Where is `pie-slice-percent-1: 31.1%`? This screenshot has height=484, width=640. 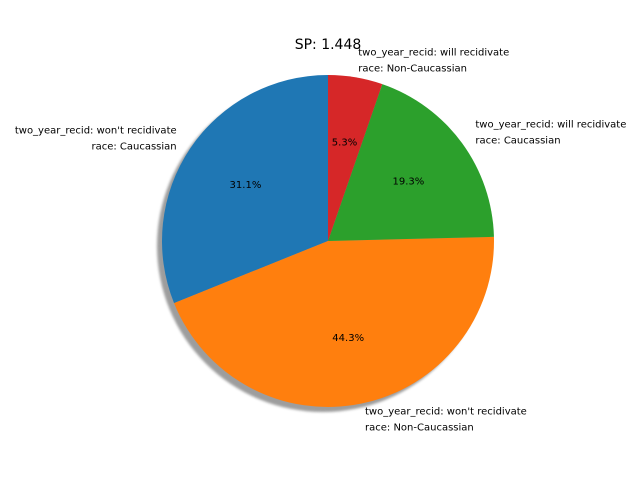 pie-slice-percent-1: 31.1% is located at coordinates (246, 185).